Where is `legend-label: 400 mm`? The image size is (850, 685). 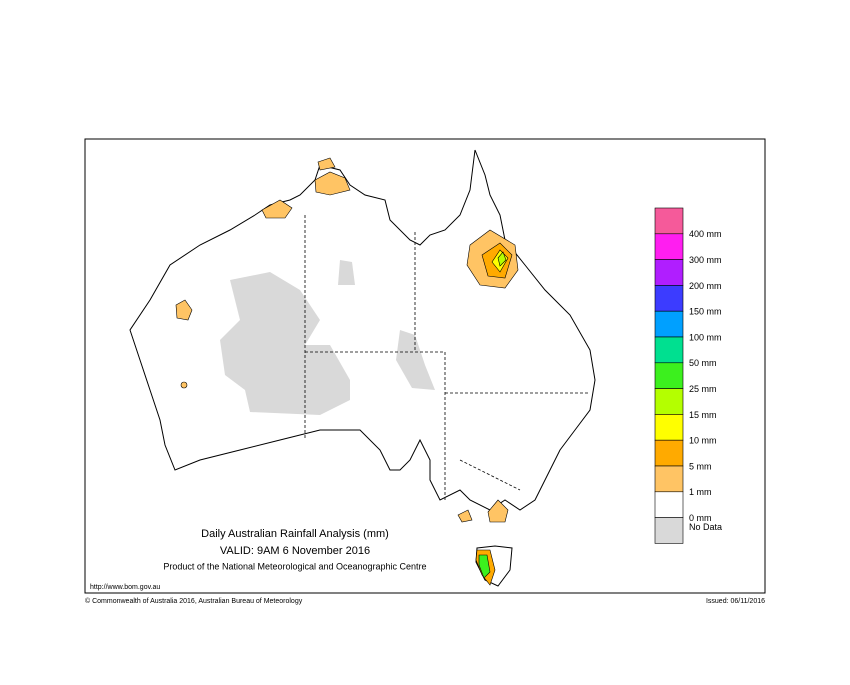
legend-label: 400 mm is located at coordinates (705, 234).